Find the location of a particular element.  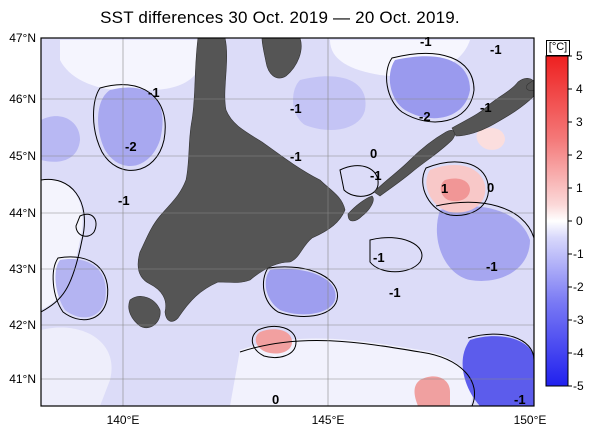

colorbar-unit: [°C] is located at coordinates (558, 48).